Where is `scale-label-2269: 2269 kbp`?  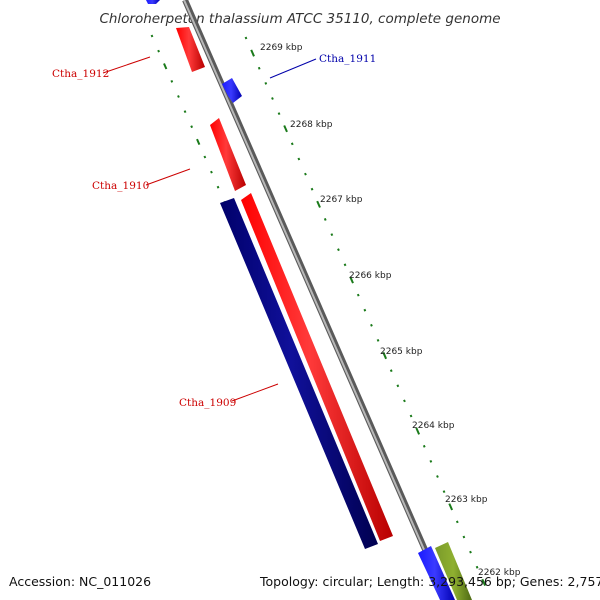
scale-label-2269: 2269 kbp is located at coordinates (281, 48).